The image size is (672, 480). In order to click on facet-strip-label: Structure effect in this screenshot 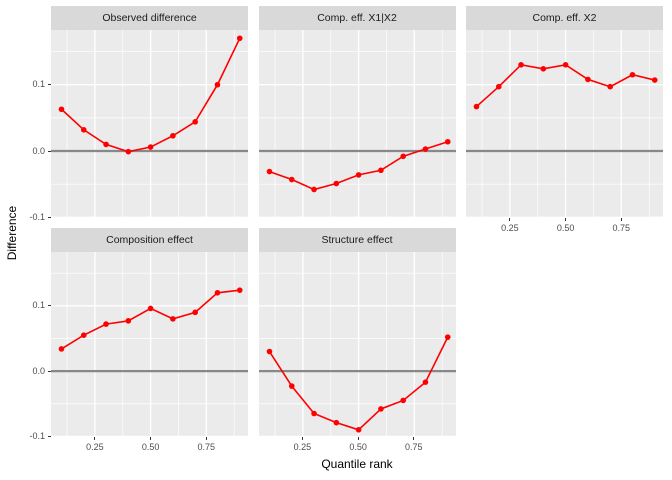, I will do `click(357, 240)`.